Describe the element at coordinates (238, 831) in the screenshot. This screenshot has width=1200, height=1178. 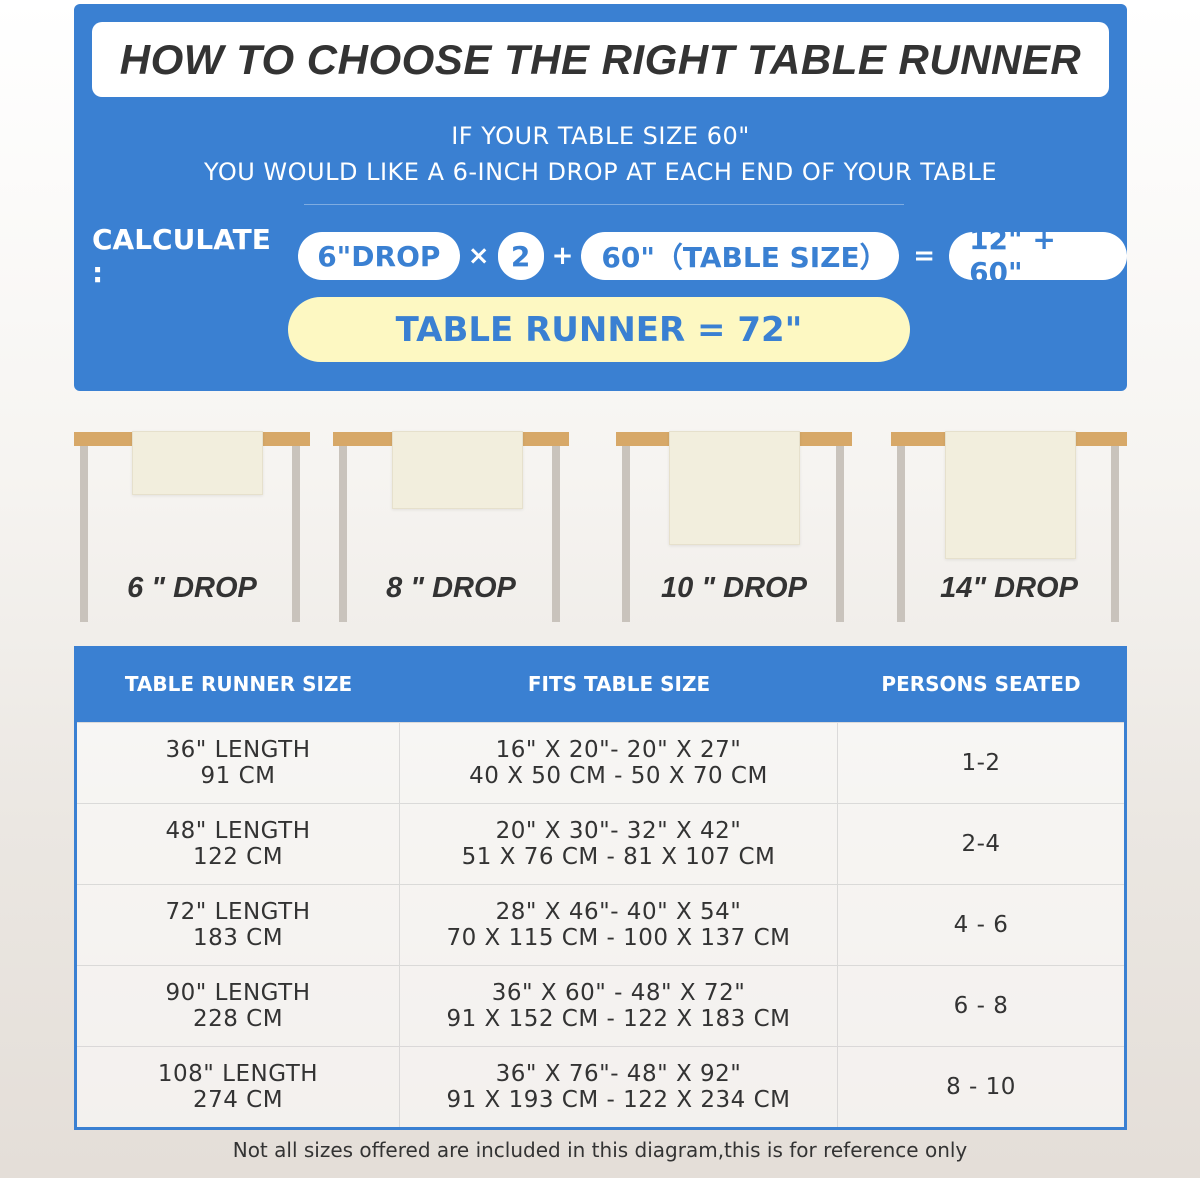
I see `length-inches: 48" LENGTH` at that location.